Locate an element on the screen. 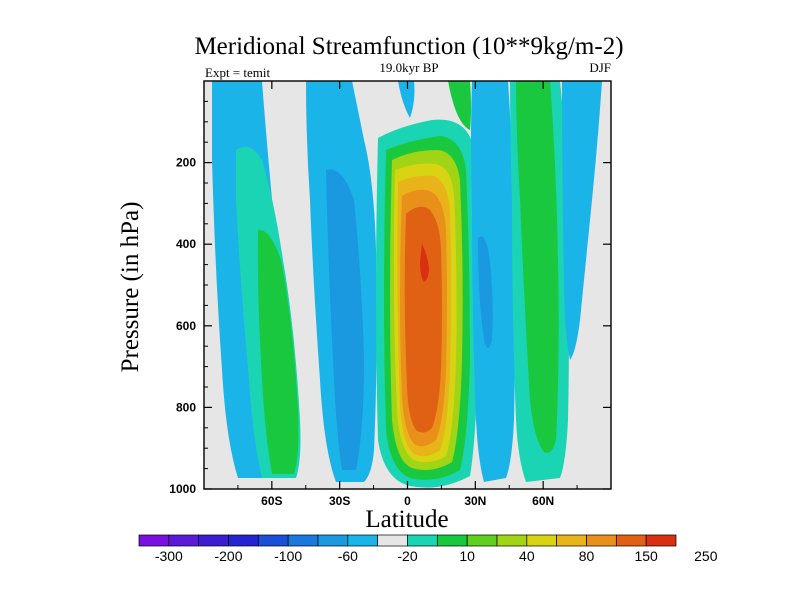 The image size is (800, 600). colorbar-labels: -300 -200 -100 -60 -20 10 40 80 150 250 is located at coordinates (436, 556).